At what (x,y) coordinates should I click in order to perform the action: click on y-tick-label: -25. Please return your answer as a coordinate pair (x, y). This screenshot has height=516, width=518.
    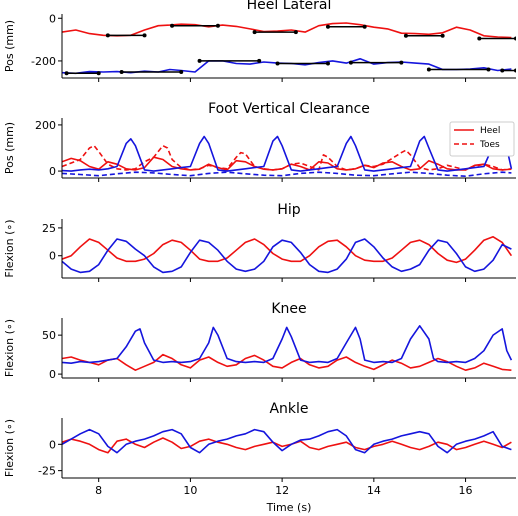
    Looking at the image, I should click on (47, 471).